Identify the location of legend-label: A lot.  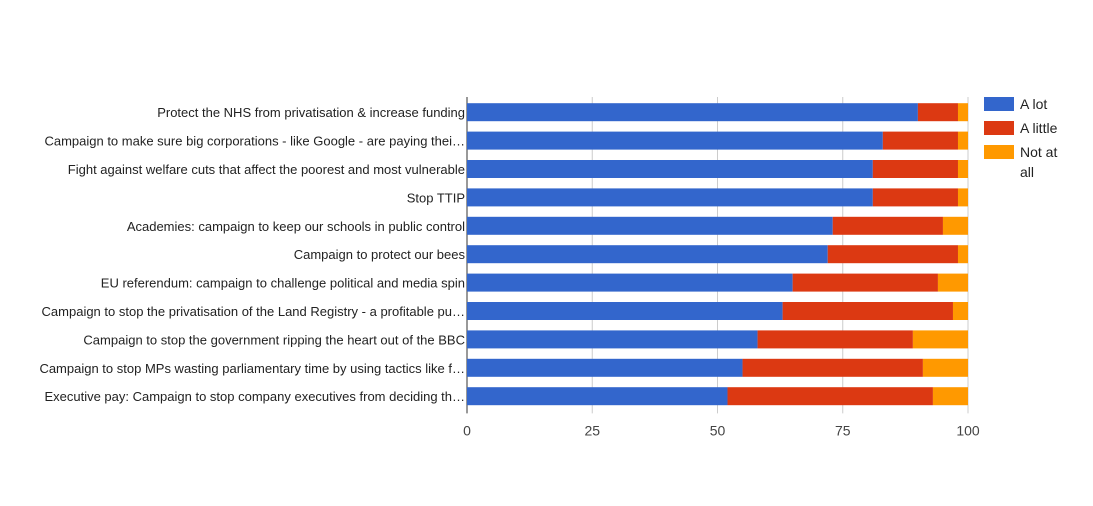
(1033, 104).